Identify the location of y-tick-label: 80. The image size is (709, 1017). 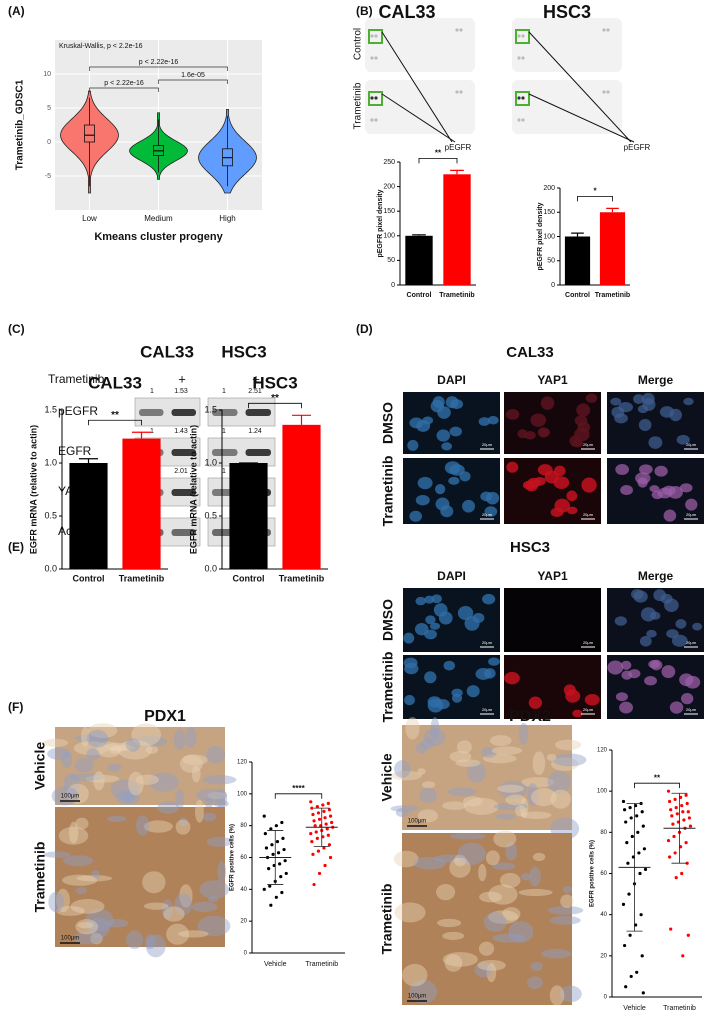
(603, 833).